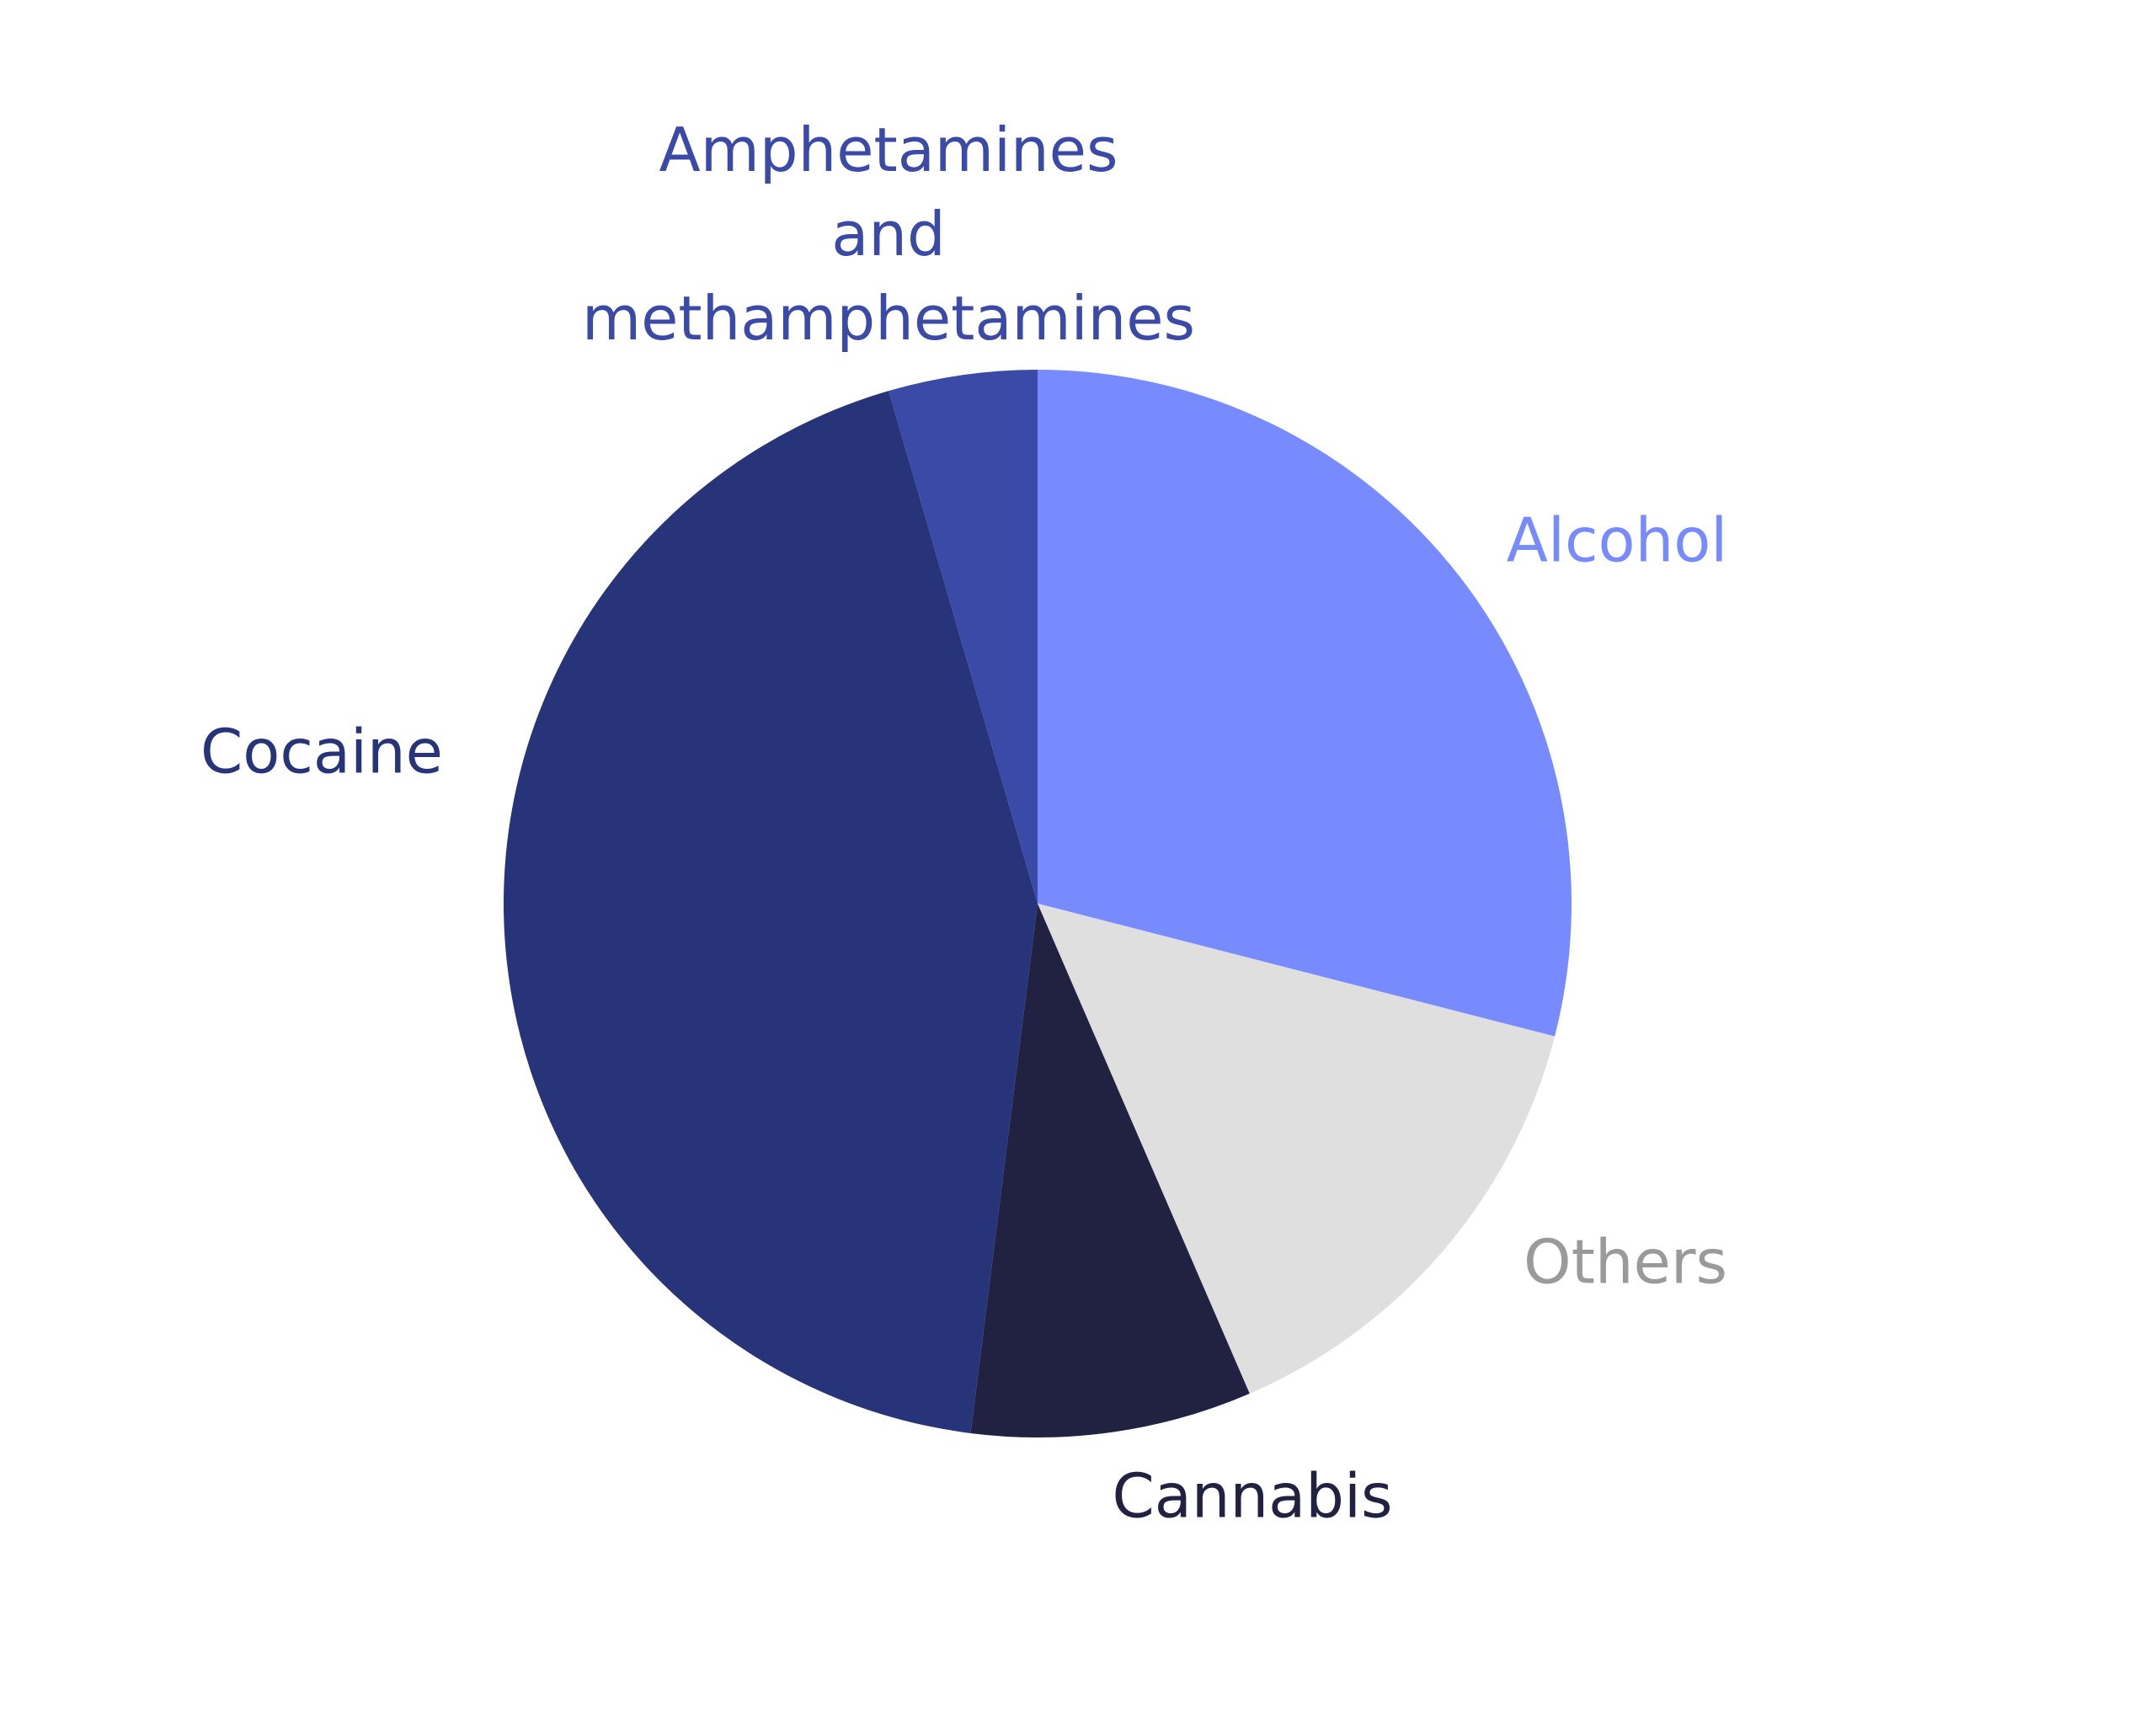 Image resolution: width=2156 pixels, height=1728 pixels. Describe the element at coordinates (321, 752) in the screenshot. I see `slice-label: Cocaine` at that location.